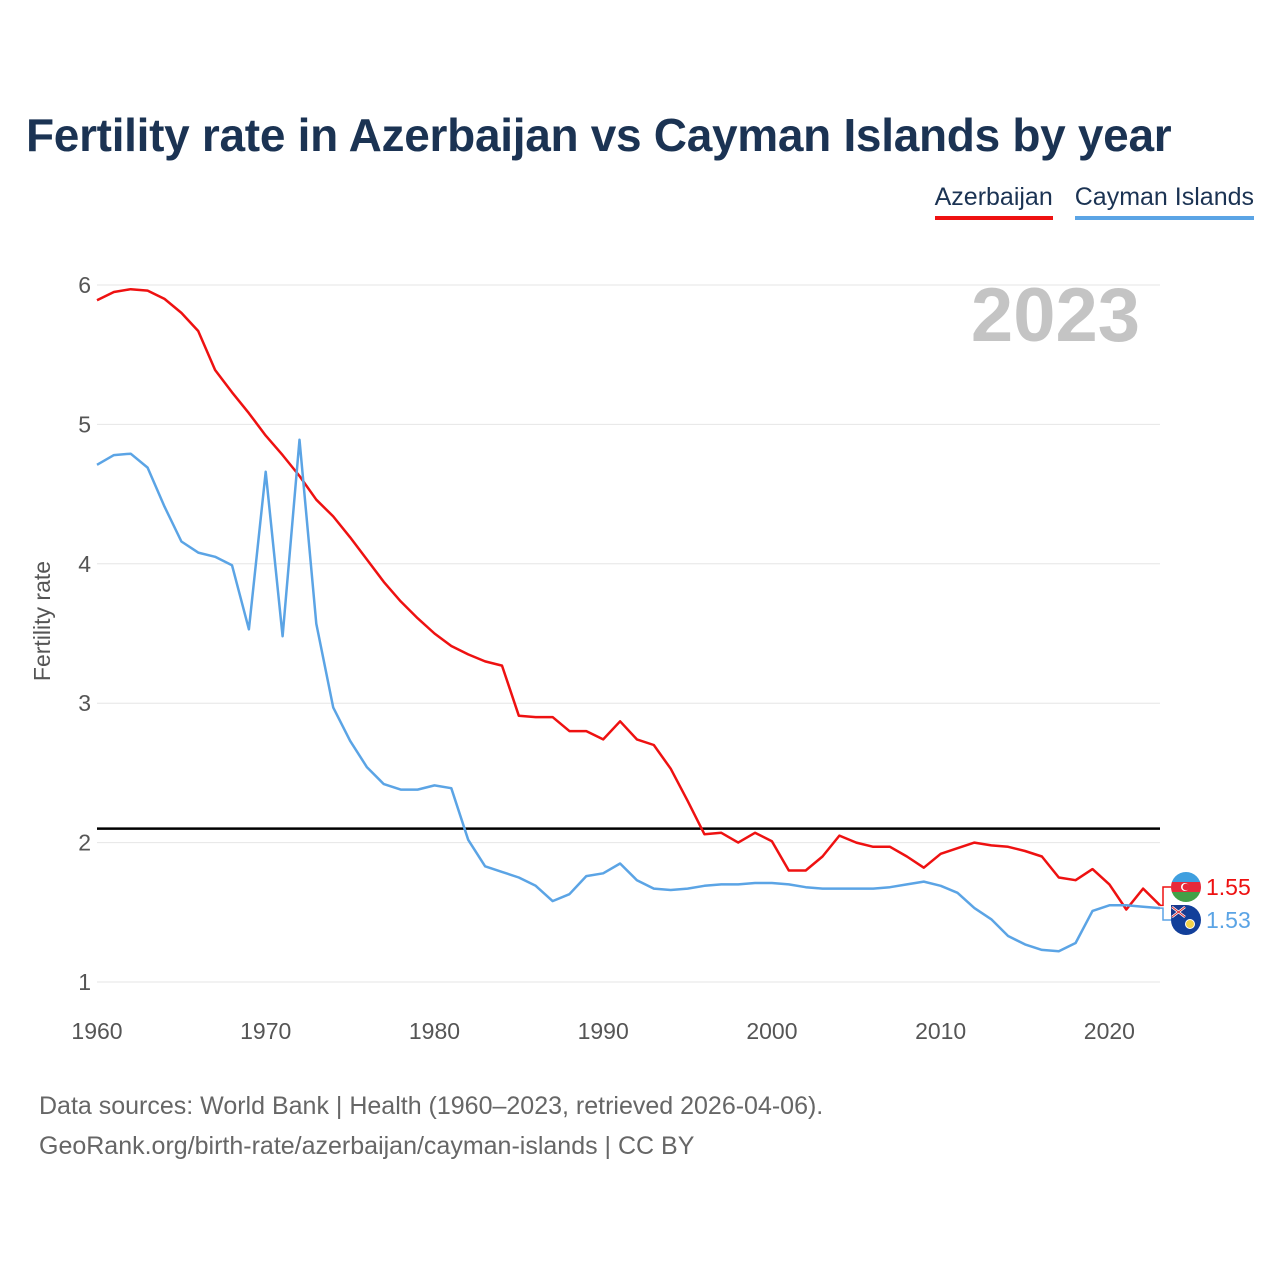  What do you see at coordinates (84, 424) in the screenshot?
I see `y-tick-label-5: 5` at bounding box center [84, 424].